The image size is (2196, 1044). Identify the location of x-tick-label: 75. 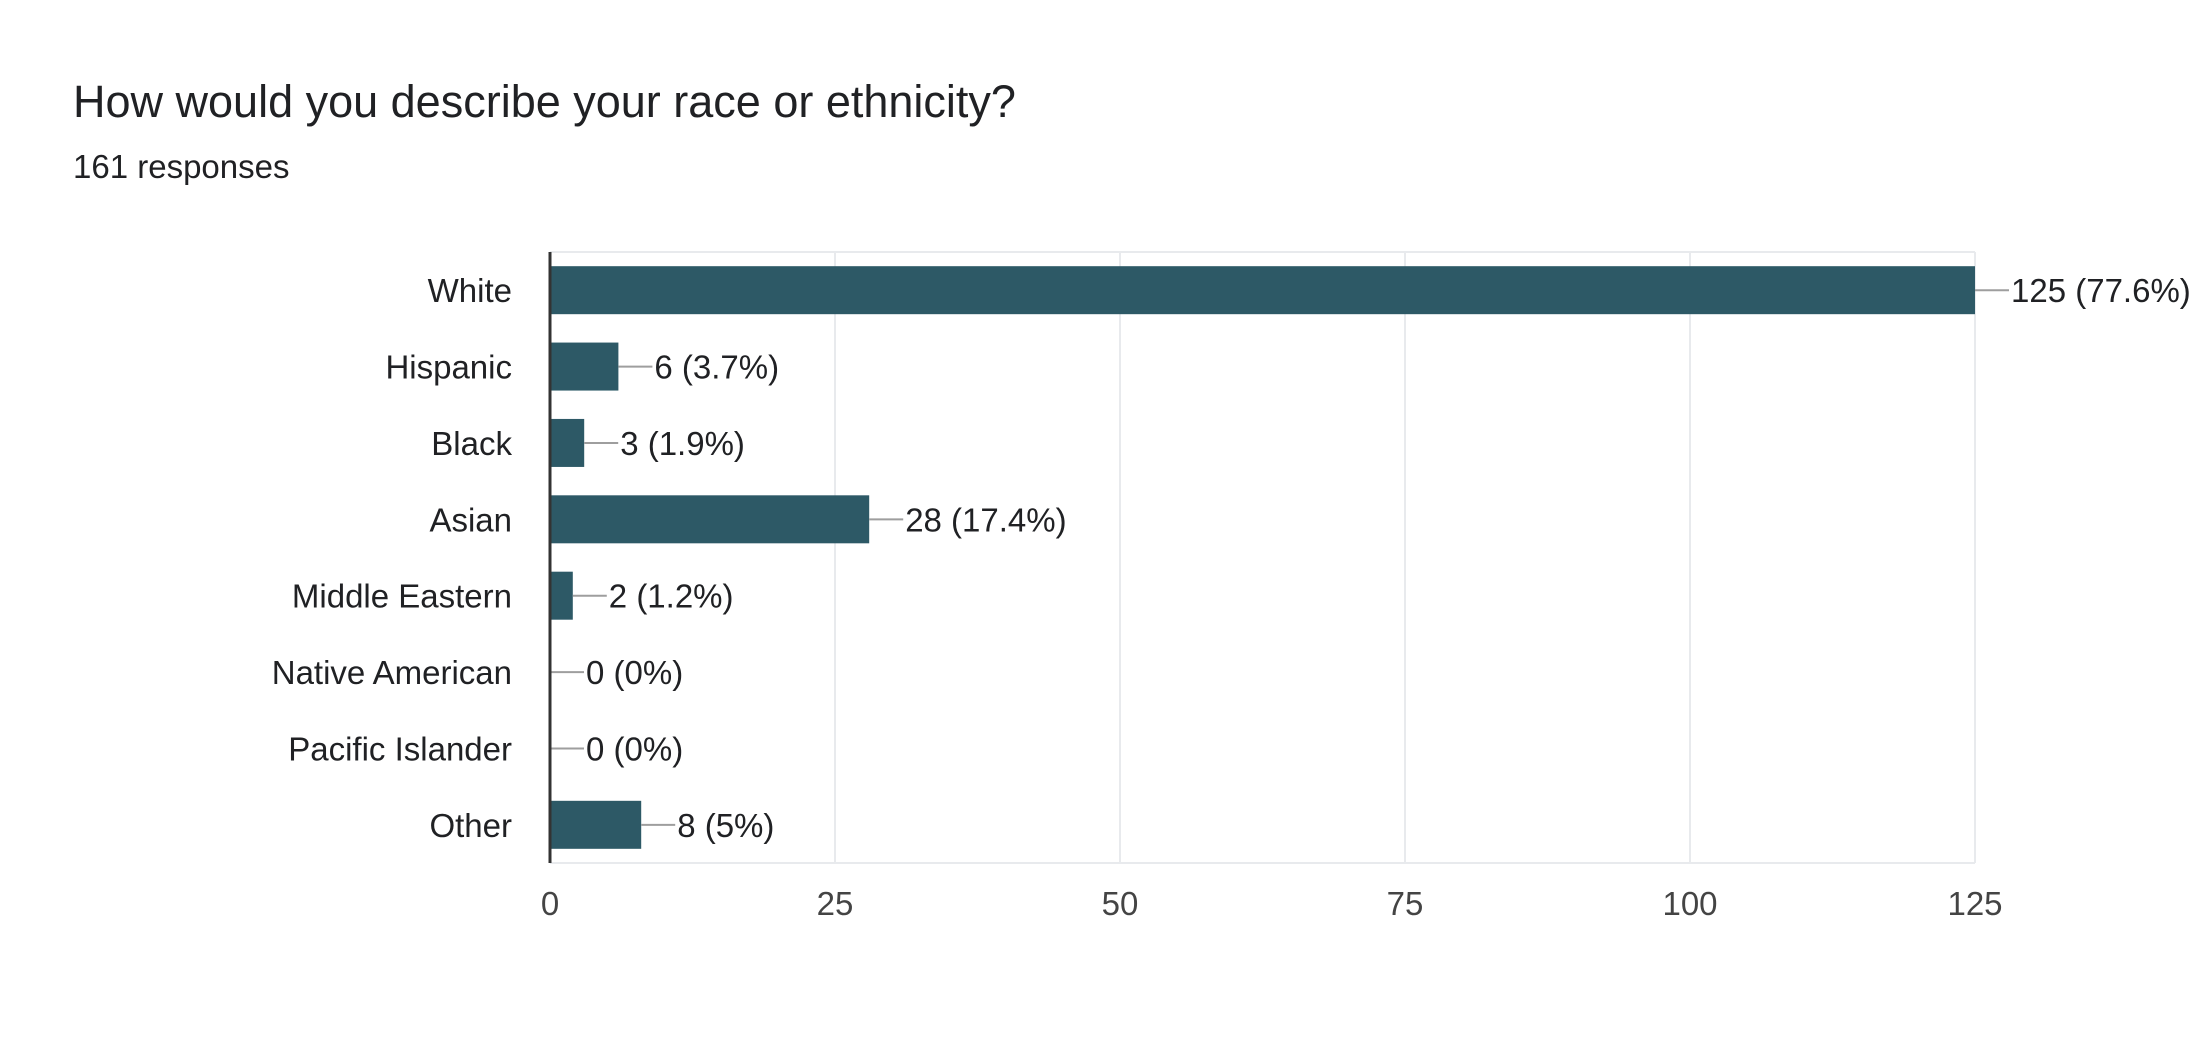
(1405, 903).